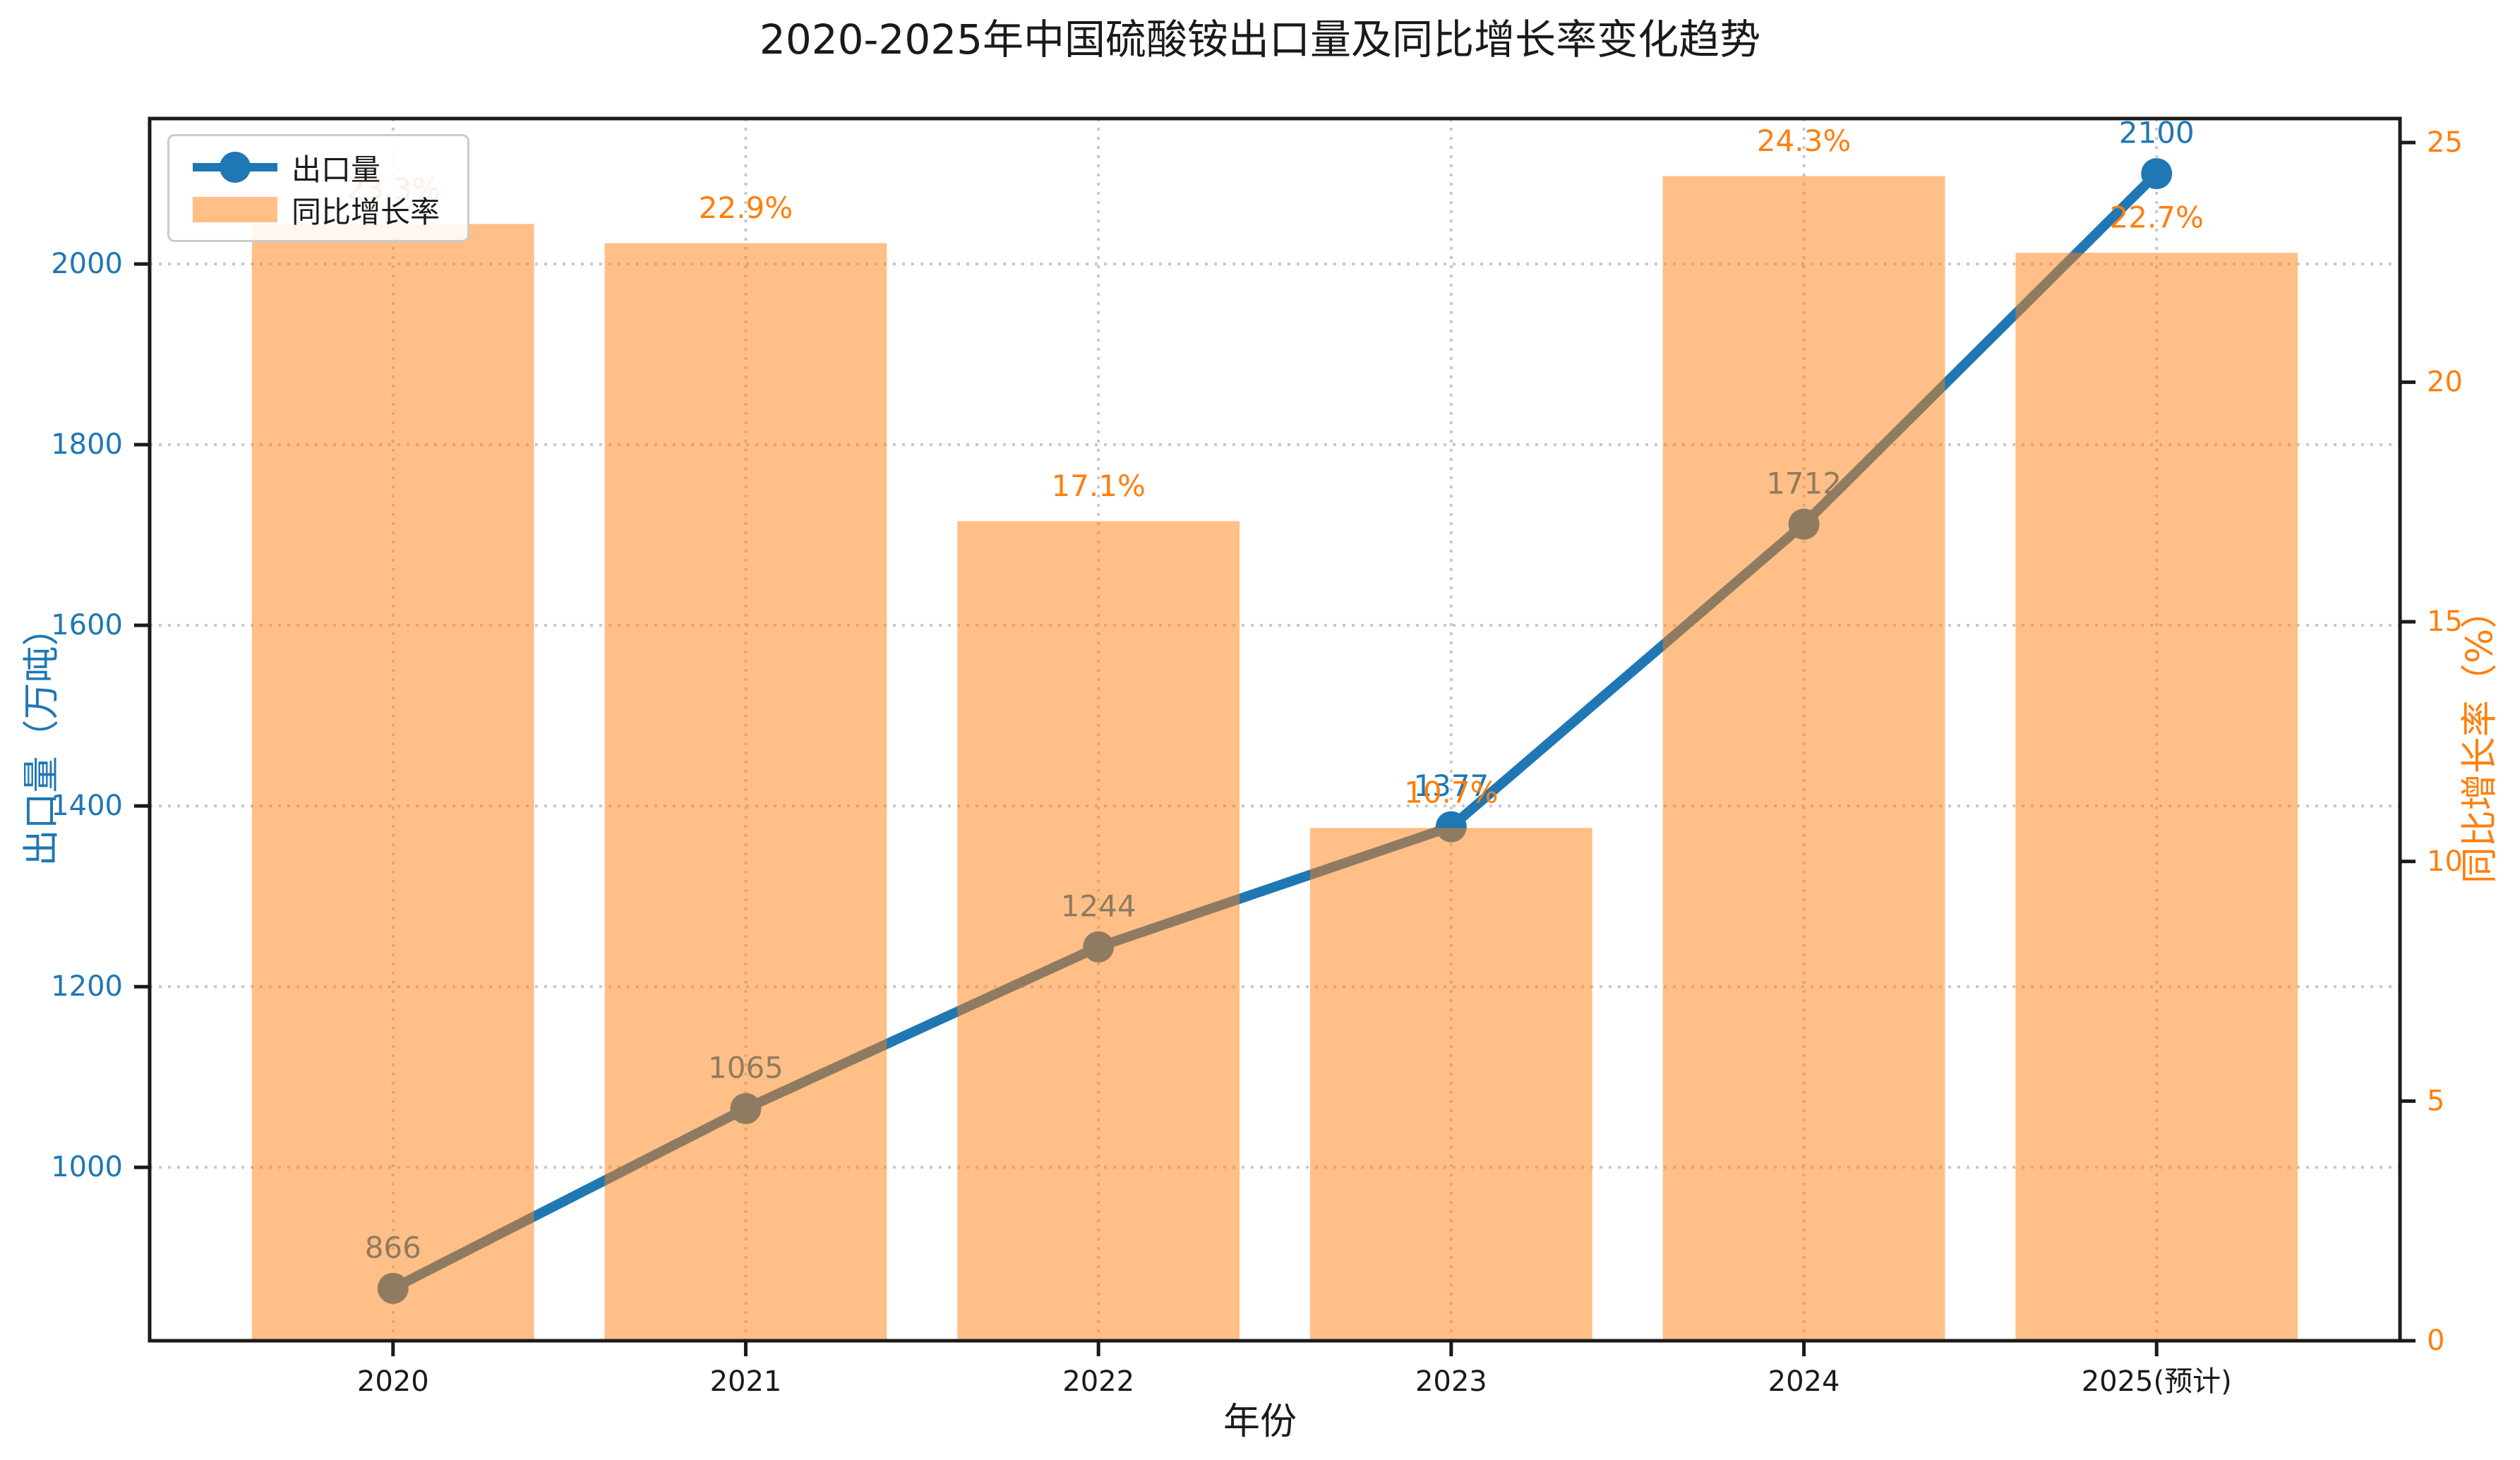 The width and height of the screenshot is (2520, 1460). What do you see at coordinates (746, 1382) in the screenshot?
I see `x-tick-label-2021: 2021` at bounding box center [746, 1382].